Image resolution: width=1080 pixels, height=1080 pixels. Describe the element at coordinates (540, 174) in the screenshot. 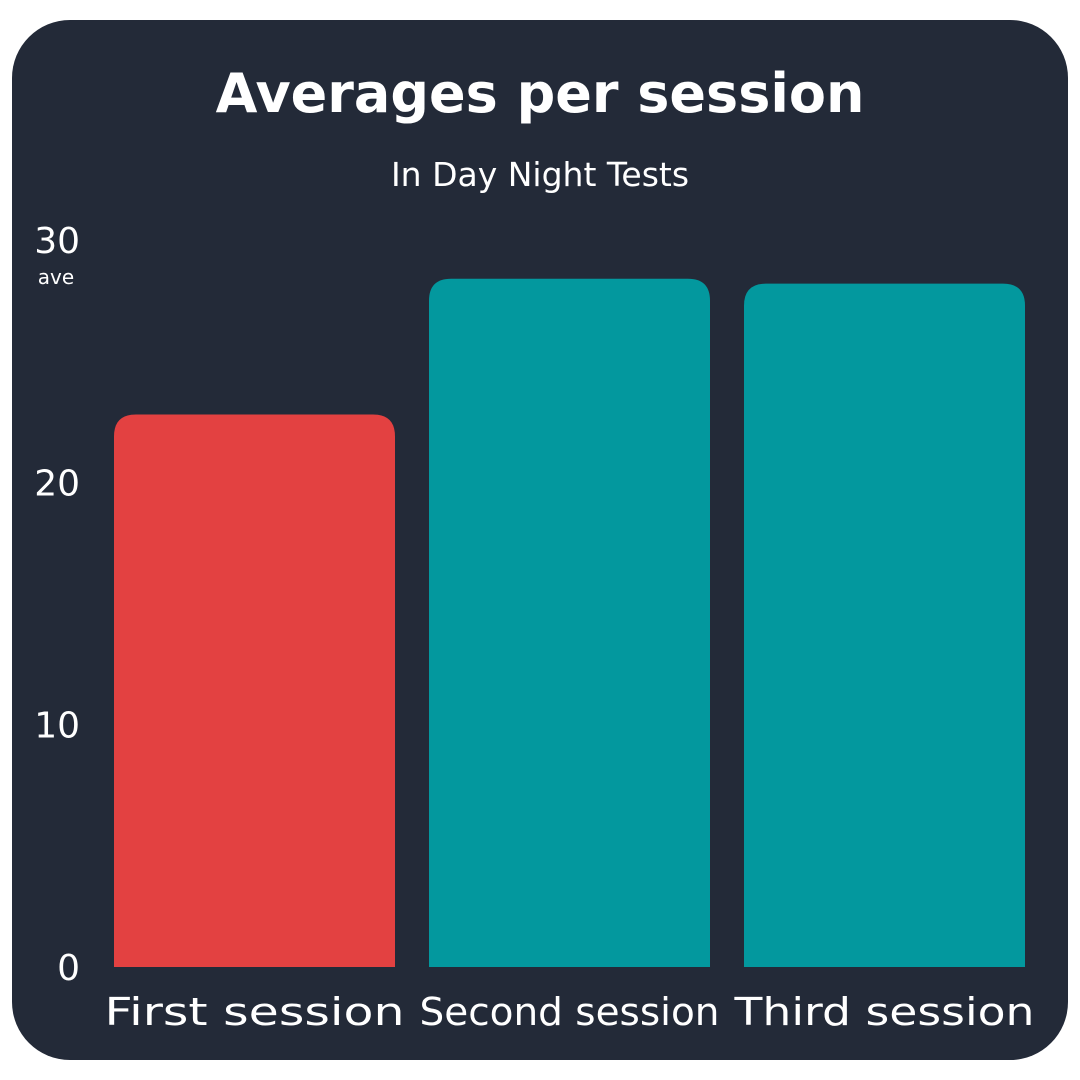

I see `chart-subtitle: In Day Night Tests` at that location.